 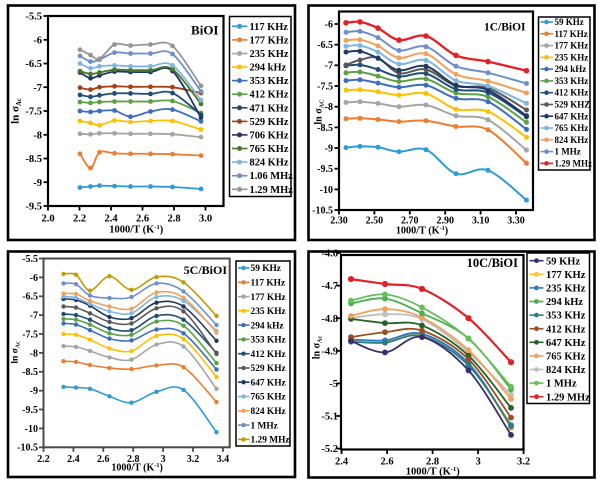 I want to click on svg-text: -5.2, so click(x=329, y=449).